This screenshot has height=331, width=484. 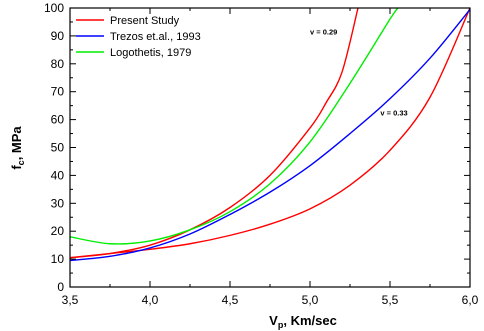 I want to click on y-axis-subscript: c, so click(x=21, y=162).